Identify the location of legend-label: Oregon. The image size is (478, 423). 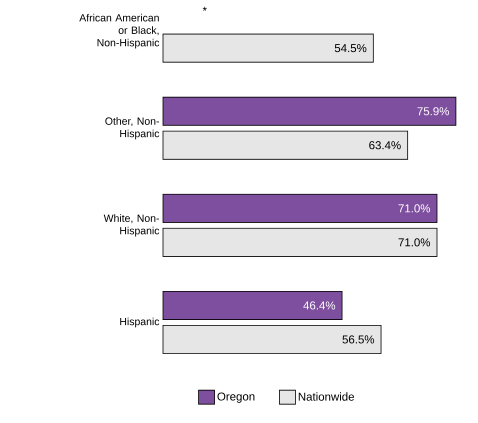
(235, 397).